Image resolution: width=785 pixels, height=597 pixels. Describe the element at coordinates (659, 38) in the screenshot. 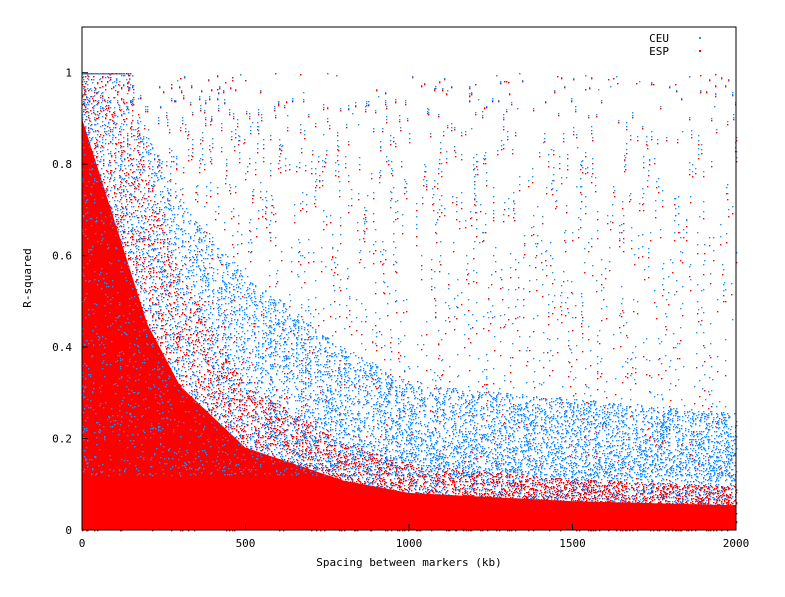

I see `legend-label-ceu: CEU` at that location.